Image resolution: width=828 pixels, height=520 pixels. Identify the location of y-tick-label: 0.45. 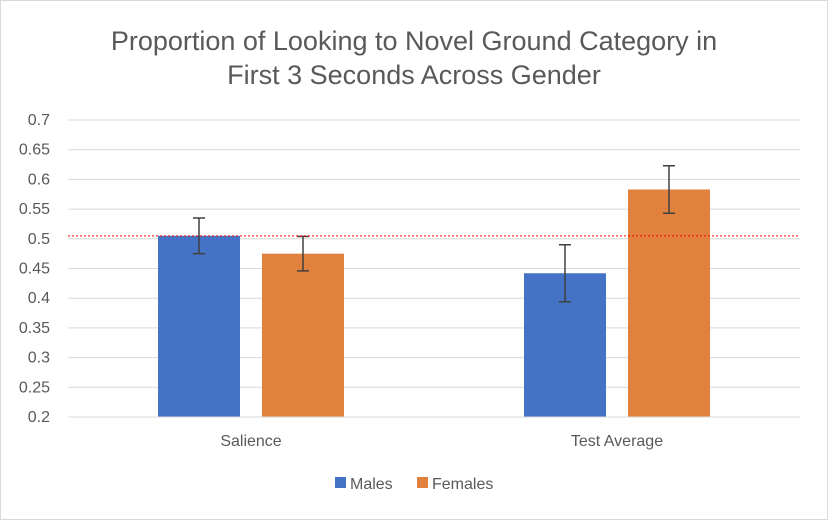
(34, 269).